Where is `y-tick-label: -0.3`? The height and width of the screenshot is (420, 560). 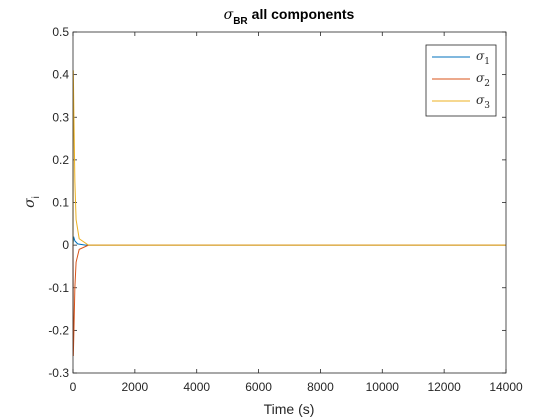
y-tick-label: -0.3 is located at coordinates (58, 373).